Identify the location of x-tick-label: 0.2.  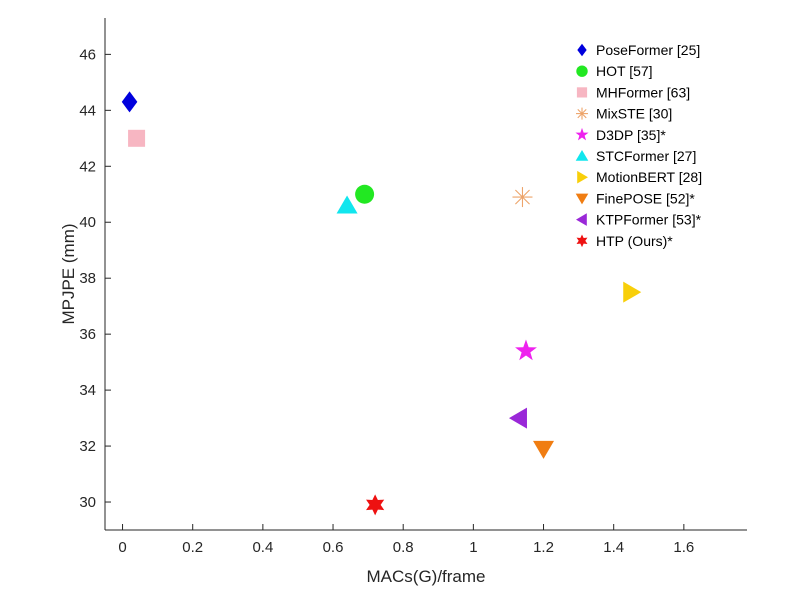
(192, 547).